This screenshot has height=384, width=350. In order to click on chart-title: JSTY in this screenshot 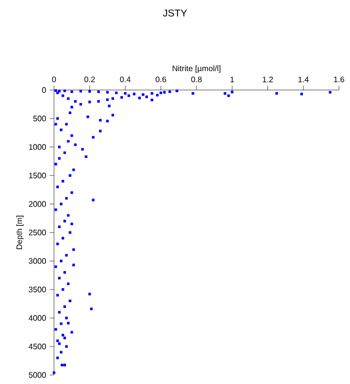, I will do `click(174, 13)`.